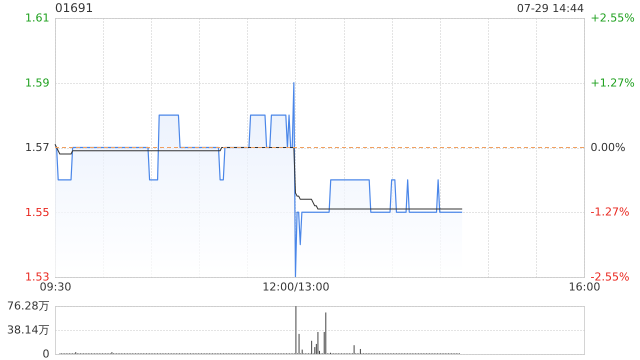 Image resolution: width=640 pixels, height=360 pixels. Describe the element at coordinates (46, 354) in the screenshot. I see `y-tick-label: 0` at that location.